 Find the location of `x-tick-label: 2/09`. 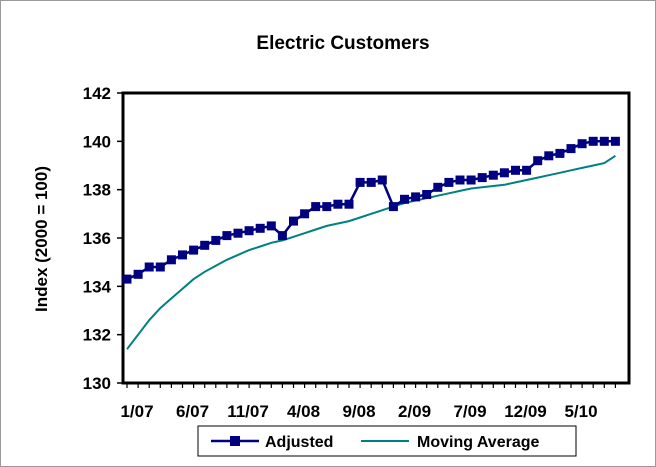

x-tick-label: 2/09 is located at coordinates (414, 411).